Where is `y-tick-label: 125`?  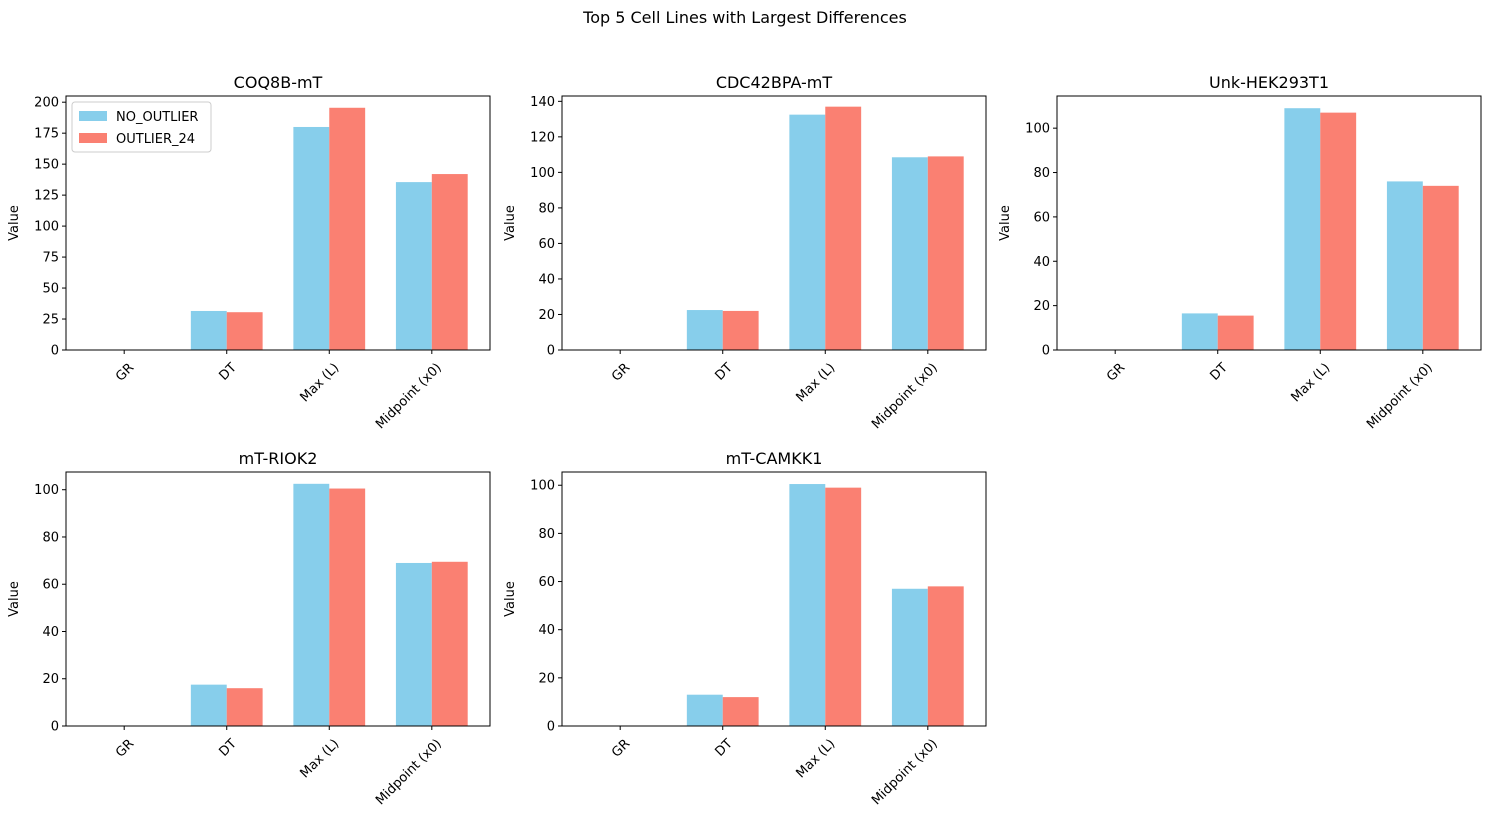 y-tick-label: 125 is located at coordinates (46, 196).